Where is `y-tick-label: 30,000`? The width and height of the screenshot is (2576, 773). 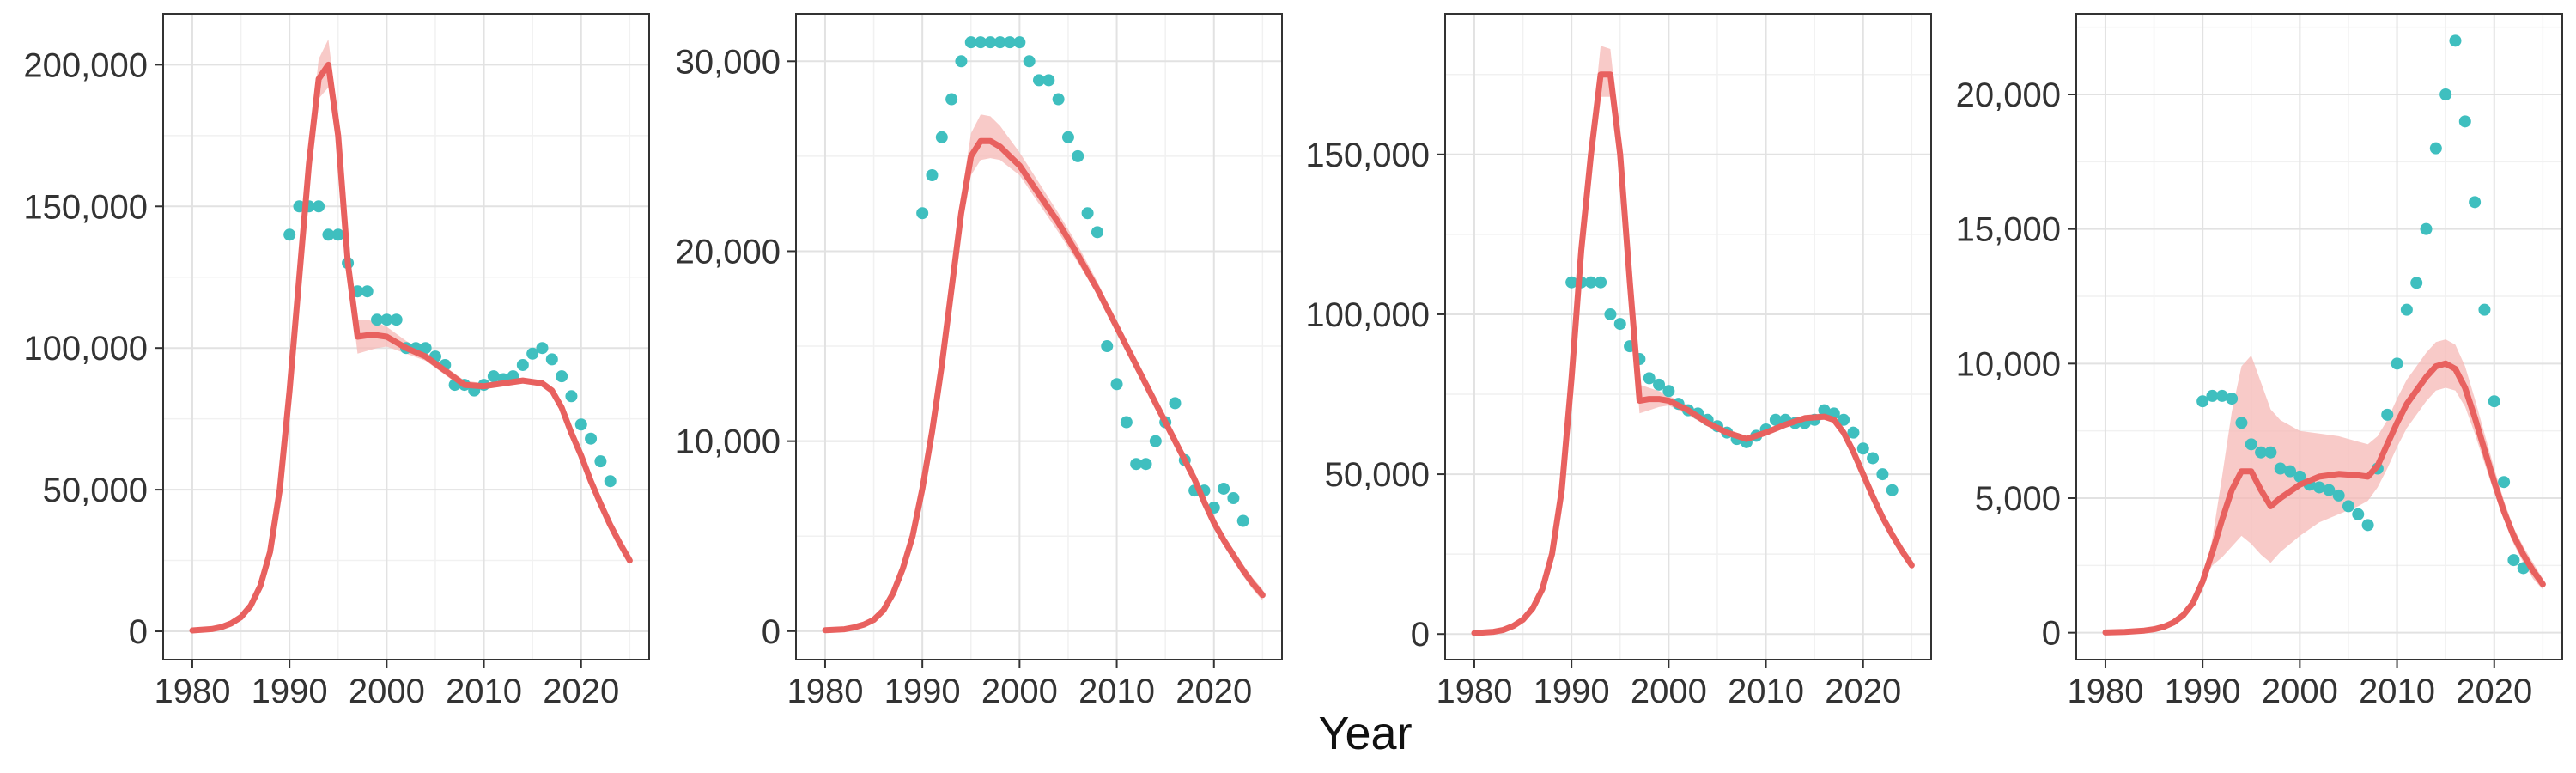
y-tick-label: 30,000 is located at coordinates (728, 62).